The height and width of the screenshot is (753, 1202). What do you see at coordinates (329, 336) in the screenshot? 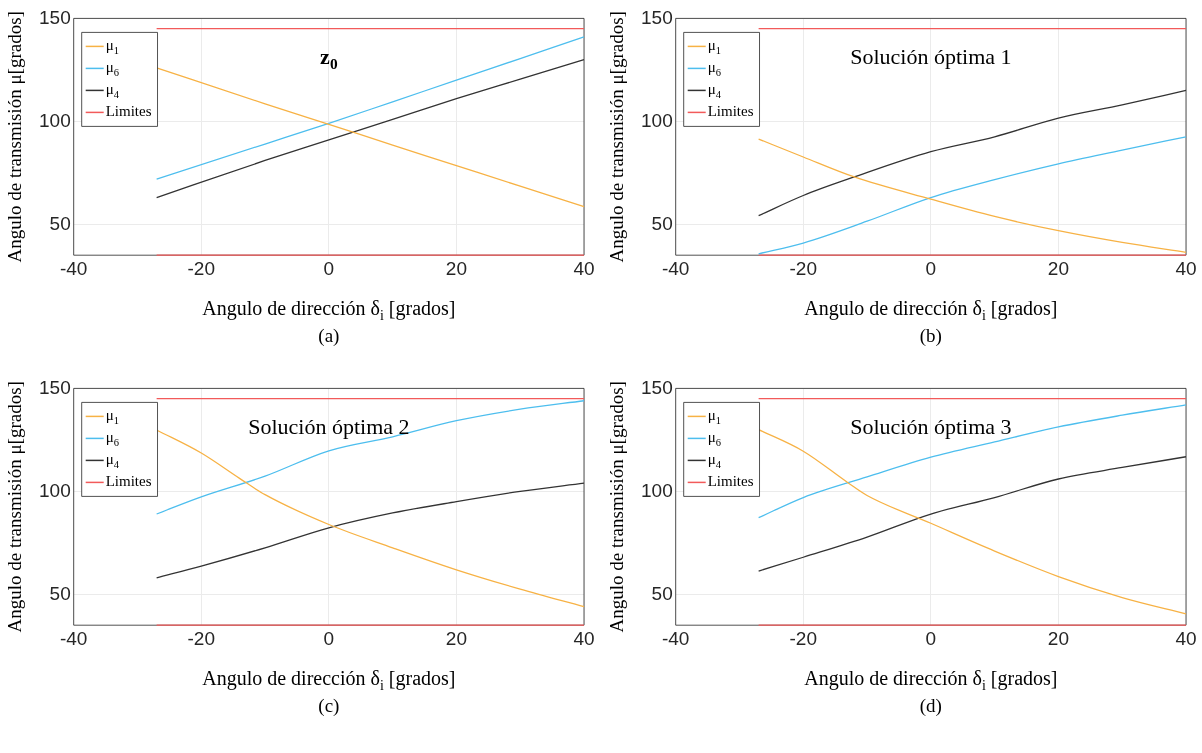
I see `text: (a)` at bounding box center [329, 336].